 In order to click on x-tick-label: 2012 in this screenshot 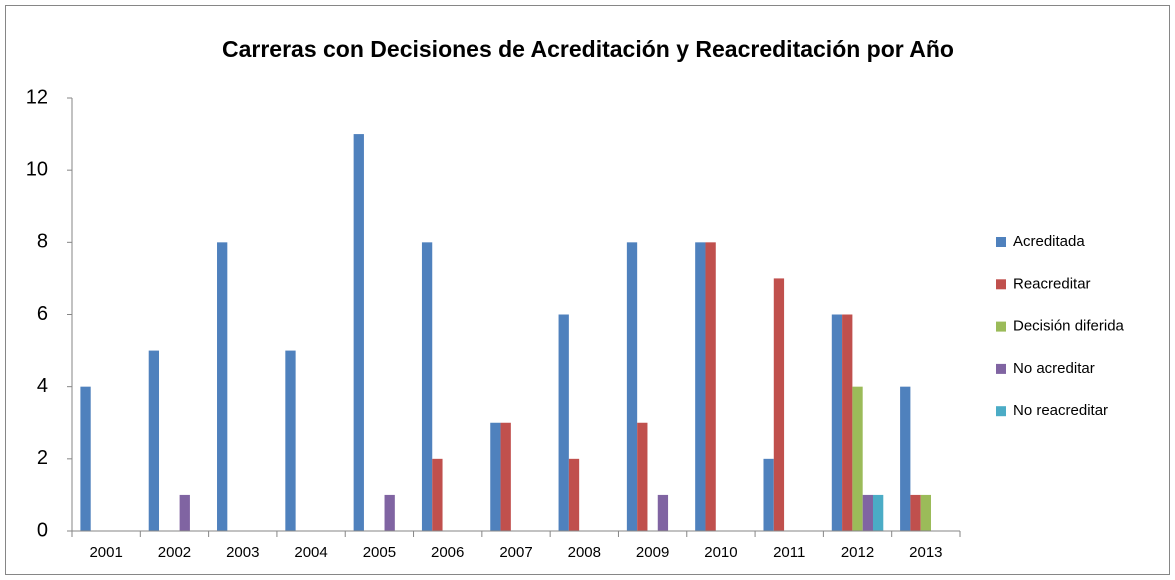, I will do `click(857, 552)`.